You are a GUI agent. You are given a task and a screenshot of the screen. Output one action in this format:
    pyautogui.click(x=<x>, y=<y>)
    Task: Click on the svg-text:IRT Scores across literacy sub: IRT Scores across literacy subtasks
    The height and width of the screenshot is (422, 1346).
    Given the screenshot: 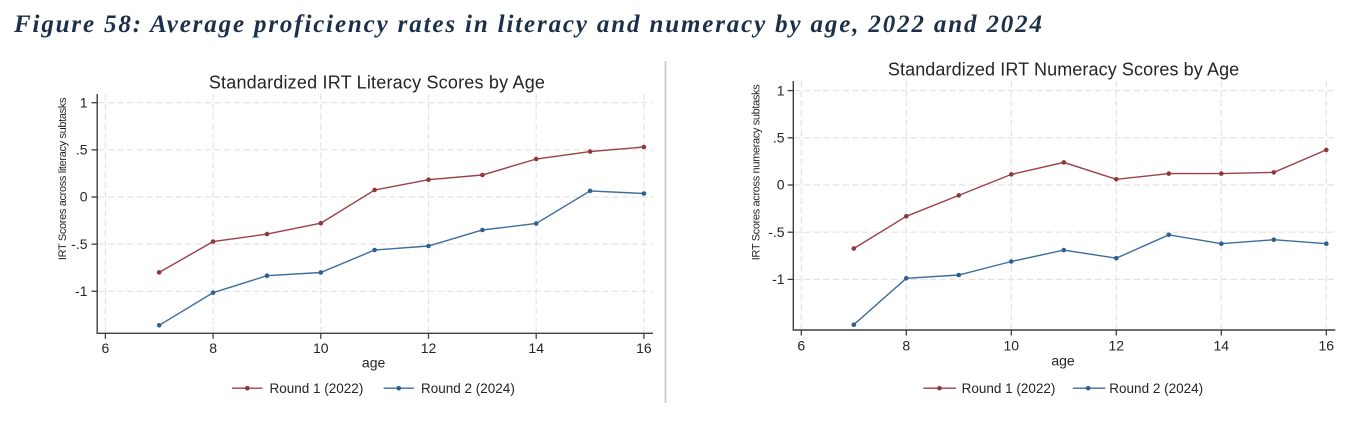 What is the action you would take?
    pyautogui.click(x=63, y=178)
    